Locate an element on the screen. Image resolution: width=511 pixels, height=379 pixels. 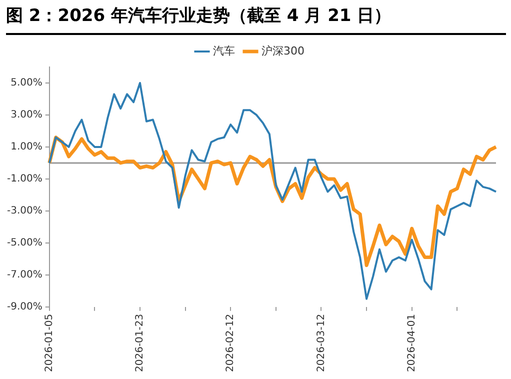
y-tick-label: 5.00% is located at coordinates (26, 83).